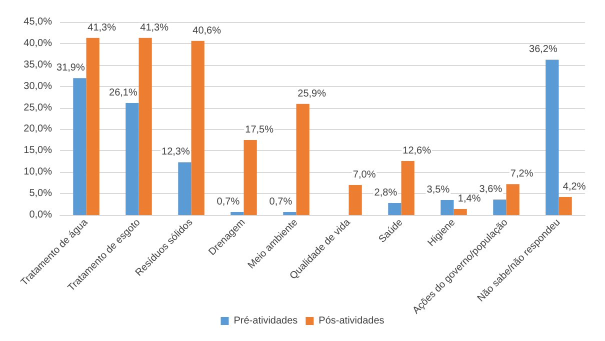 This screenshot has height=341, width=605. What do you see at coordinates (522, 174) in the screenshot?
I see `data-label: 7,2%` at bounding box center [522, 174].